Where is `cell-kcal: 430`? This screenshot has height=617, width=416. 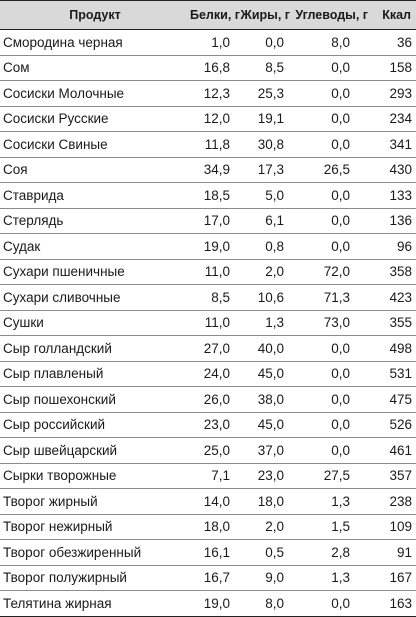 cell-kcal: 430 is located at coordinates (394, 170).